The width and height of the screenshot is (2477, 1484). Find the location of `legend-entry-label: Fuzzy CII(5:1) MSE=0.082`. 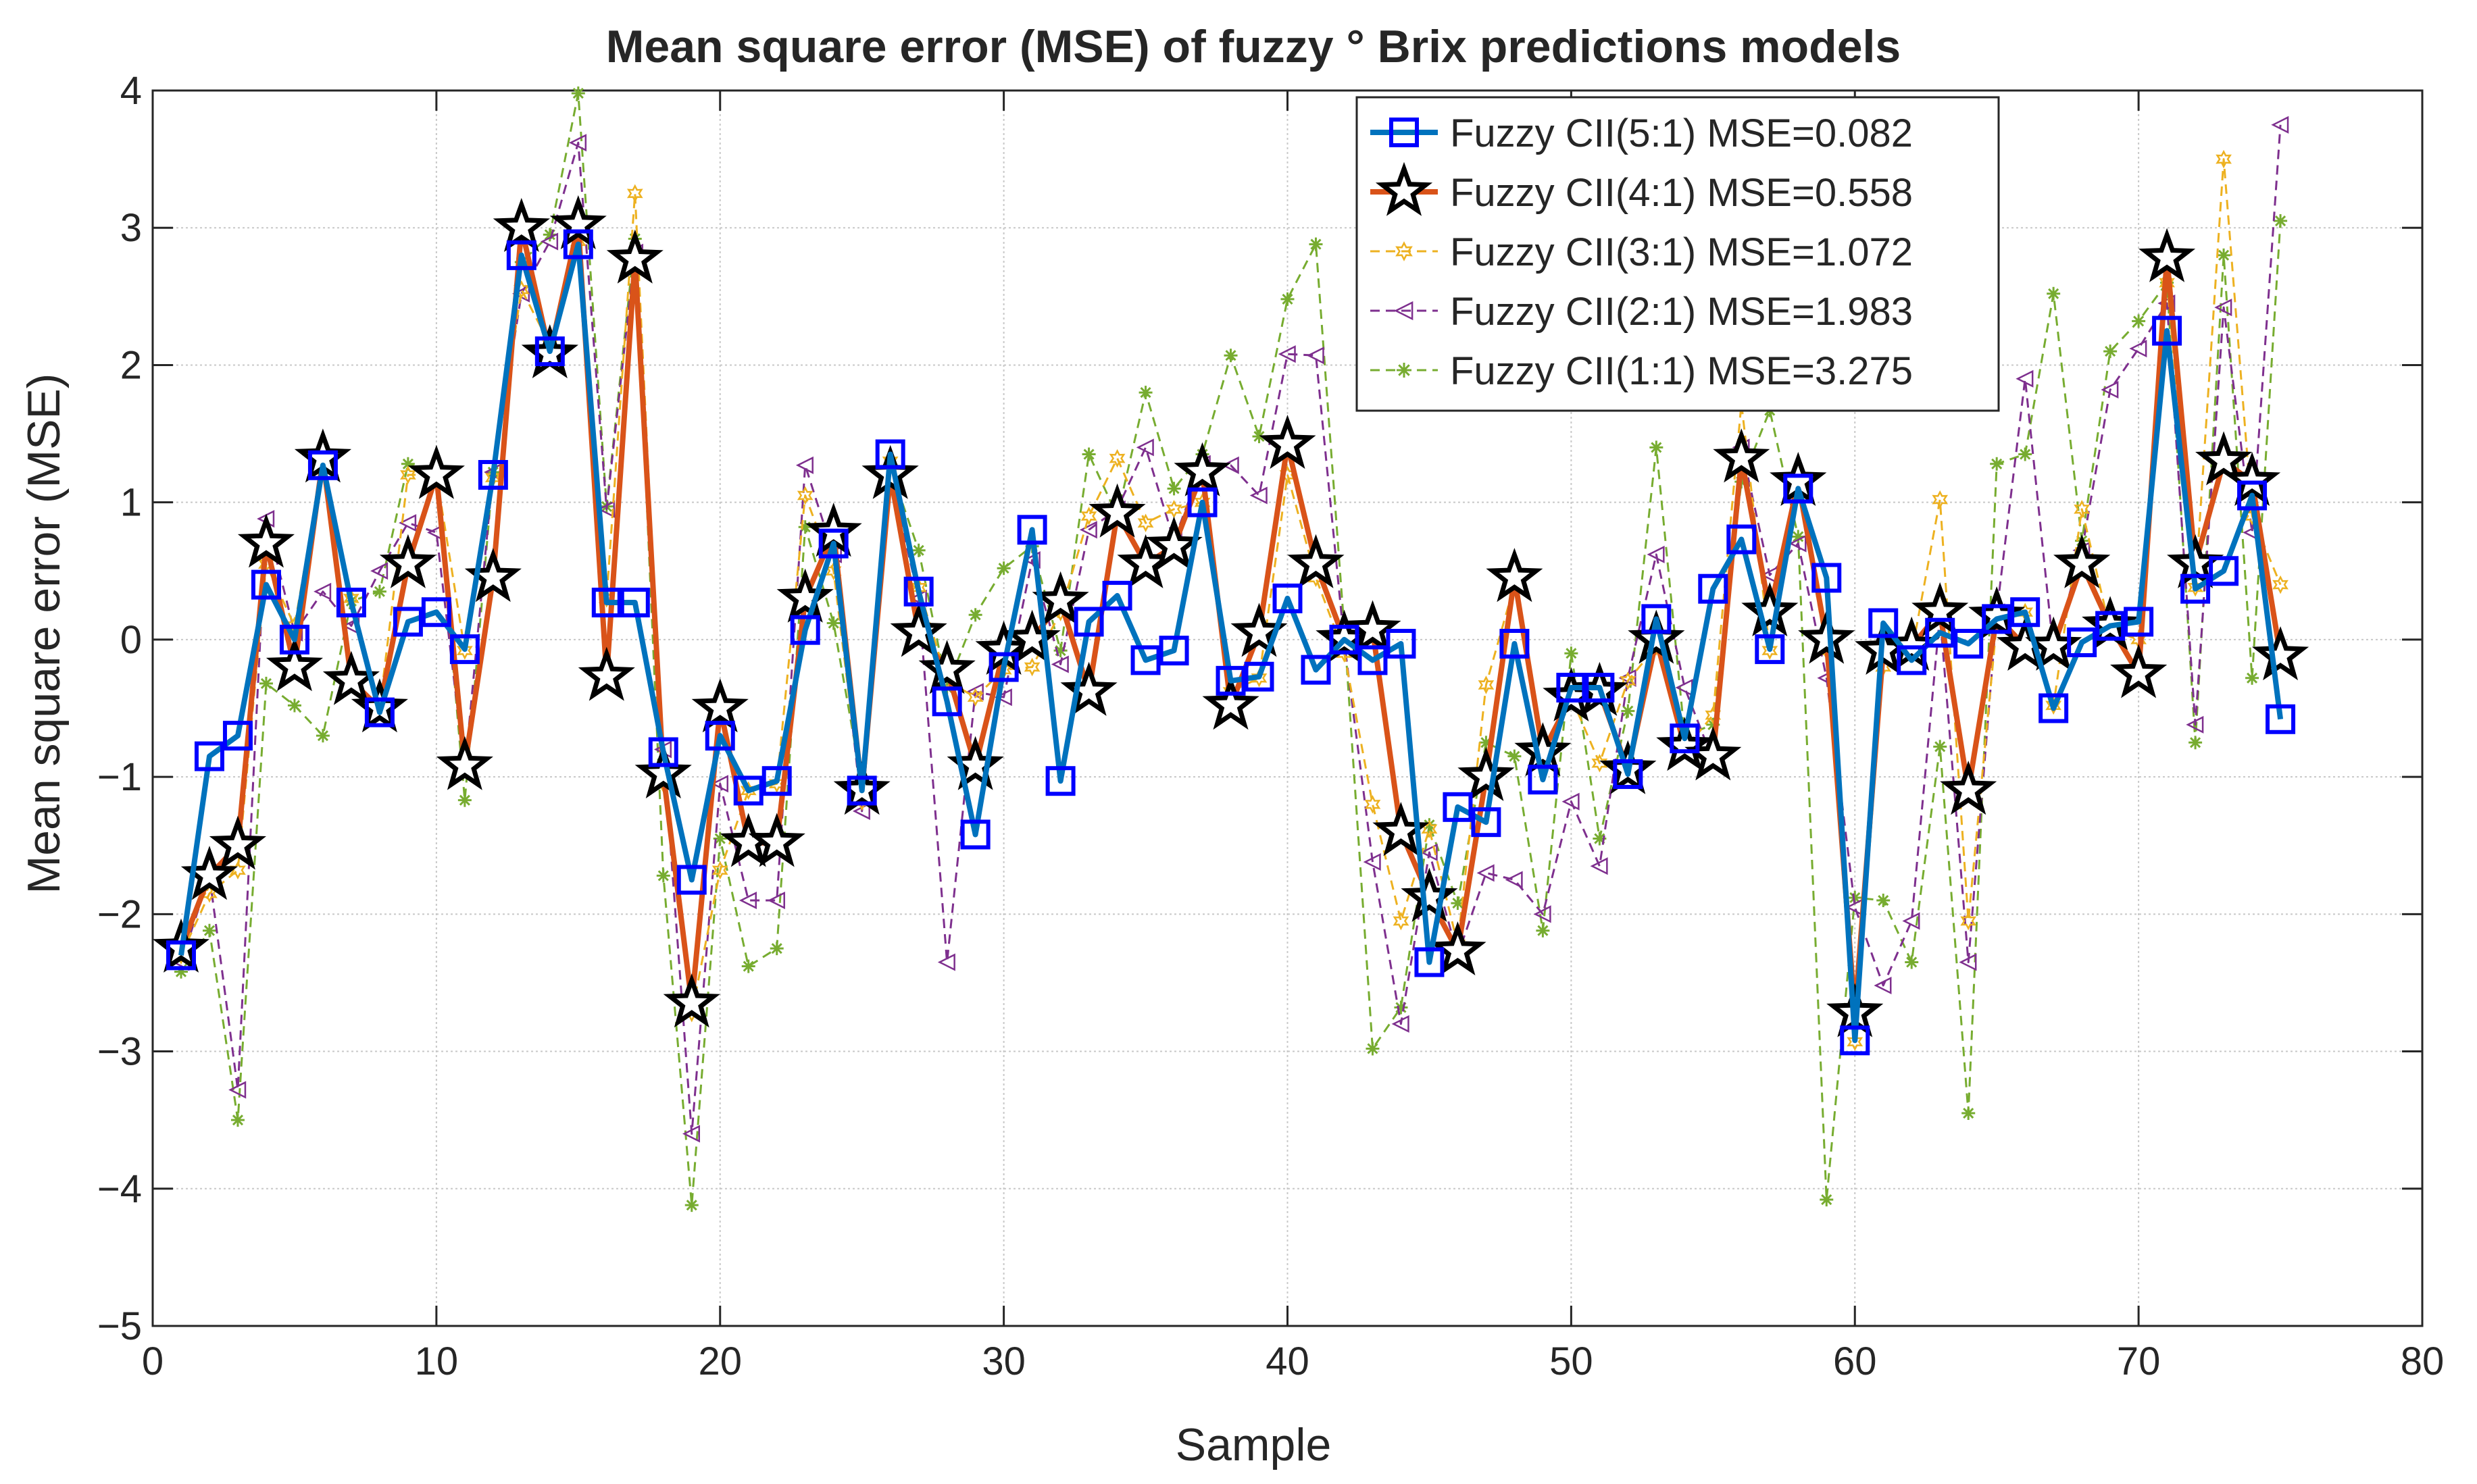

legend-entry-label: Fuzzy CII(5:1) MSE=0.082 is located at coordinates (1681, 133).